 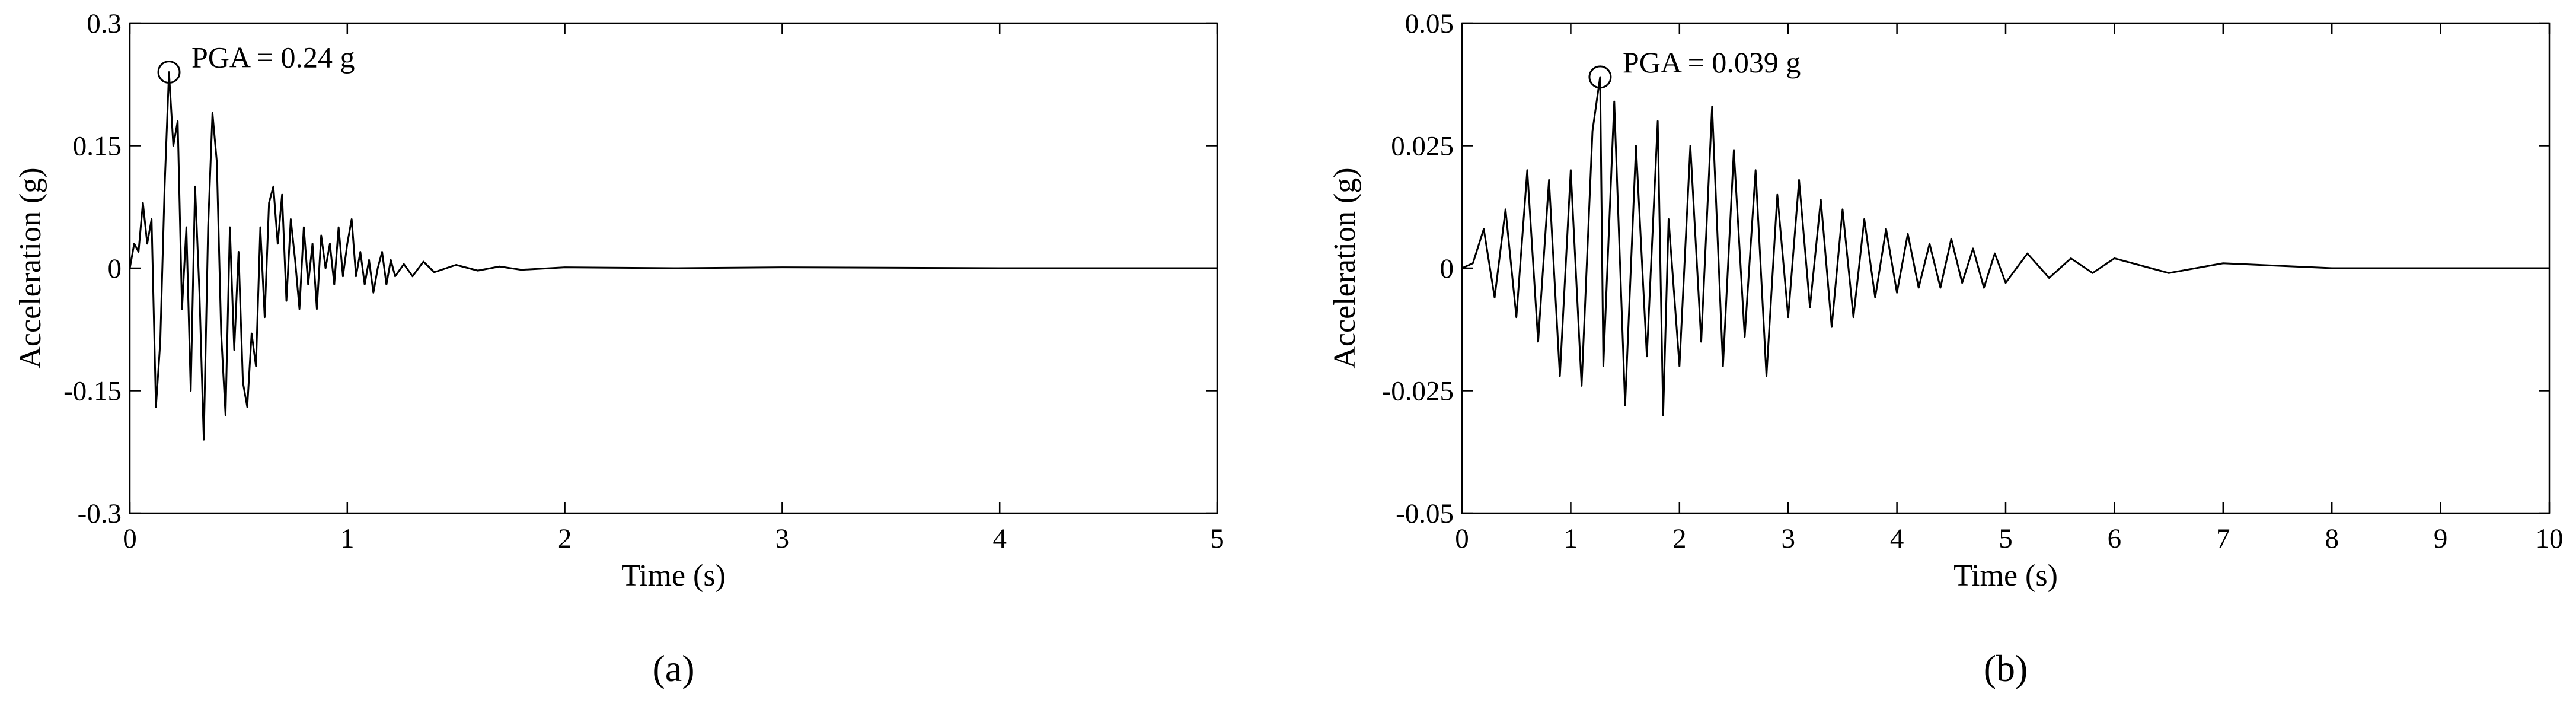 I want to click on y-tick-label: -0.025, so click(x=1418, y=392).